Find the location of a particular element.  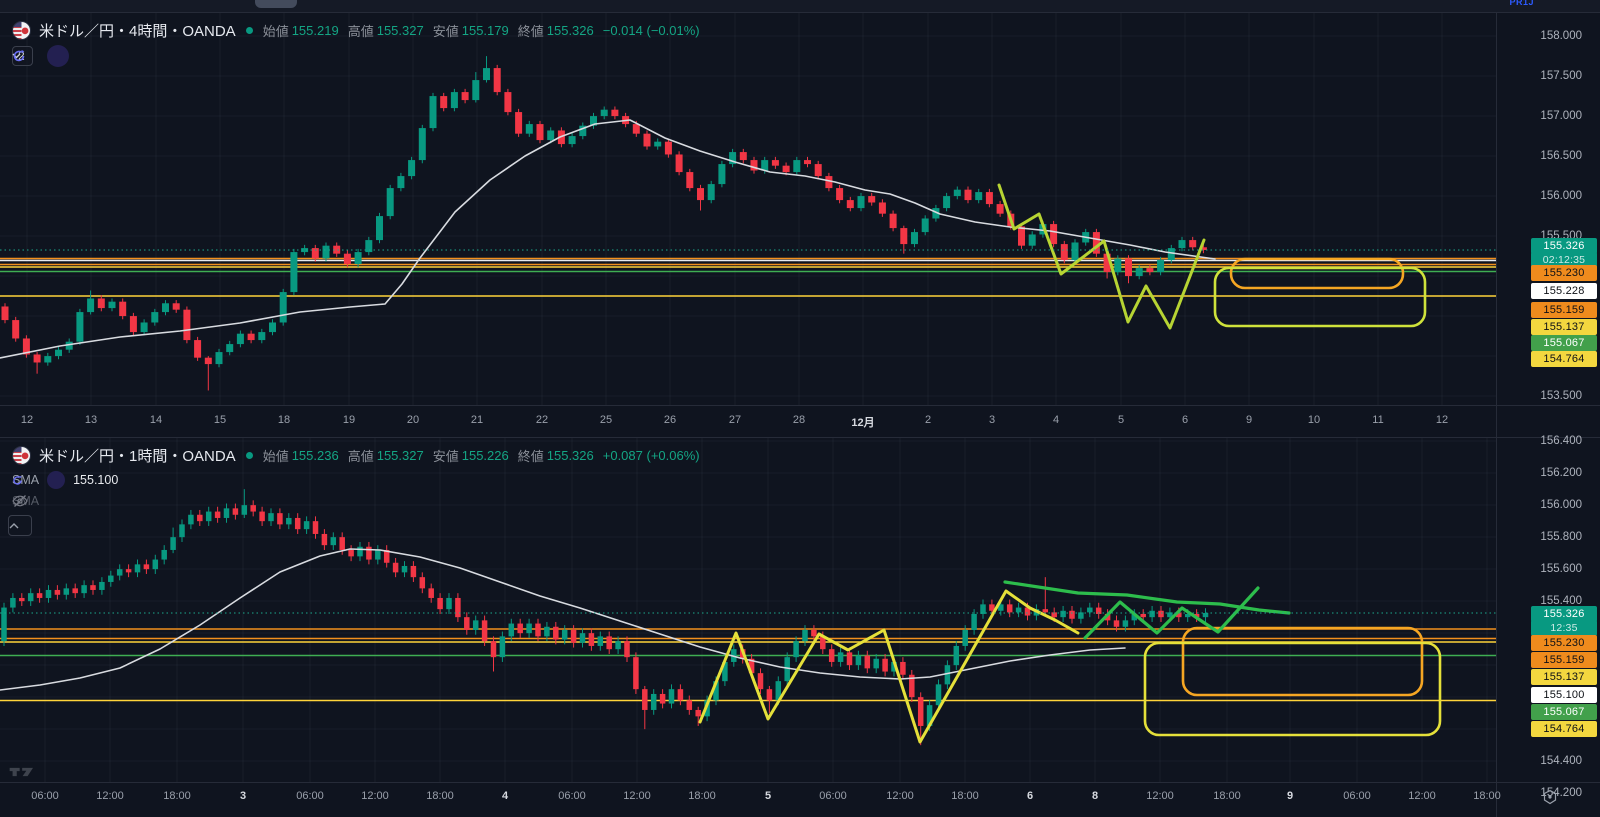

time-axis-separator-top is located at coordinates (800, 405).